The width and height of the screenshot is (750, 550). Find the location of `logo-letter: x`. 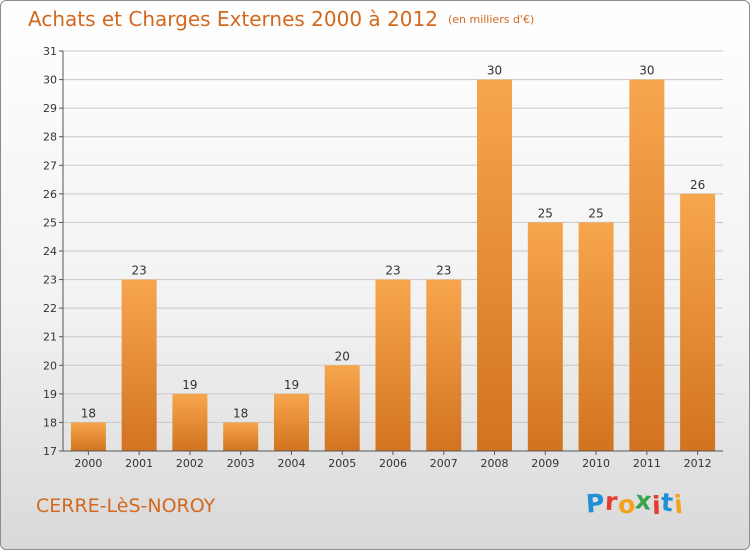

logo-letter: x is located at coordinates (644, 500).